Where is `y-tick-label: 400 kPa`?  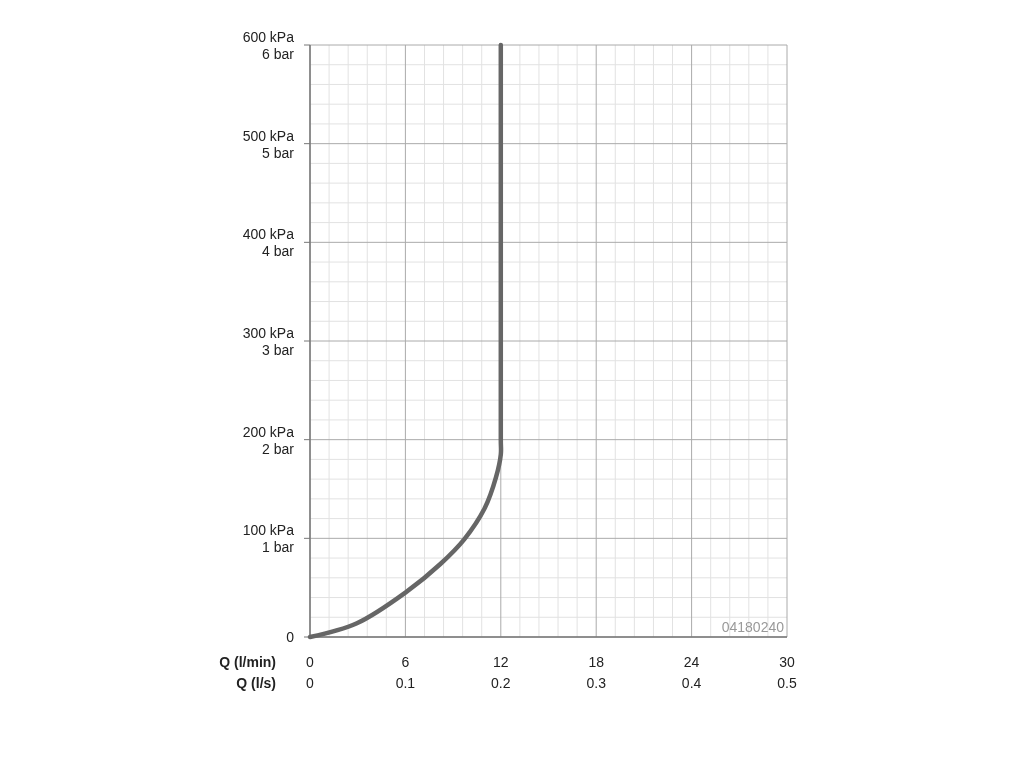
y-tick-label: 400 kPa is located at coordinates (268, 234).